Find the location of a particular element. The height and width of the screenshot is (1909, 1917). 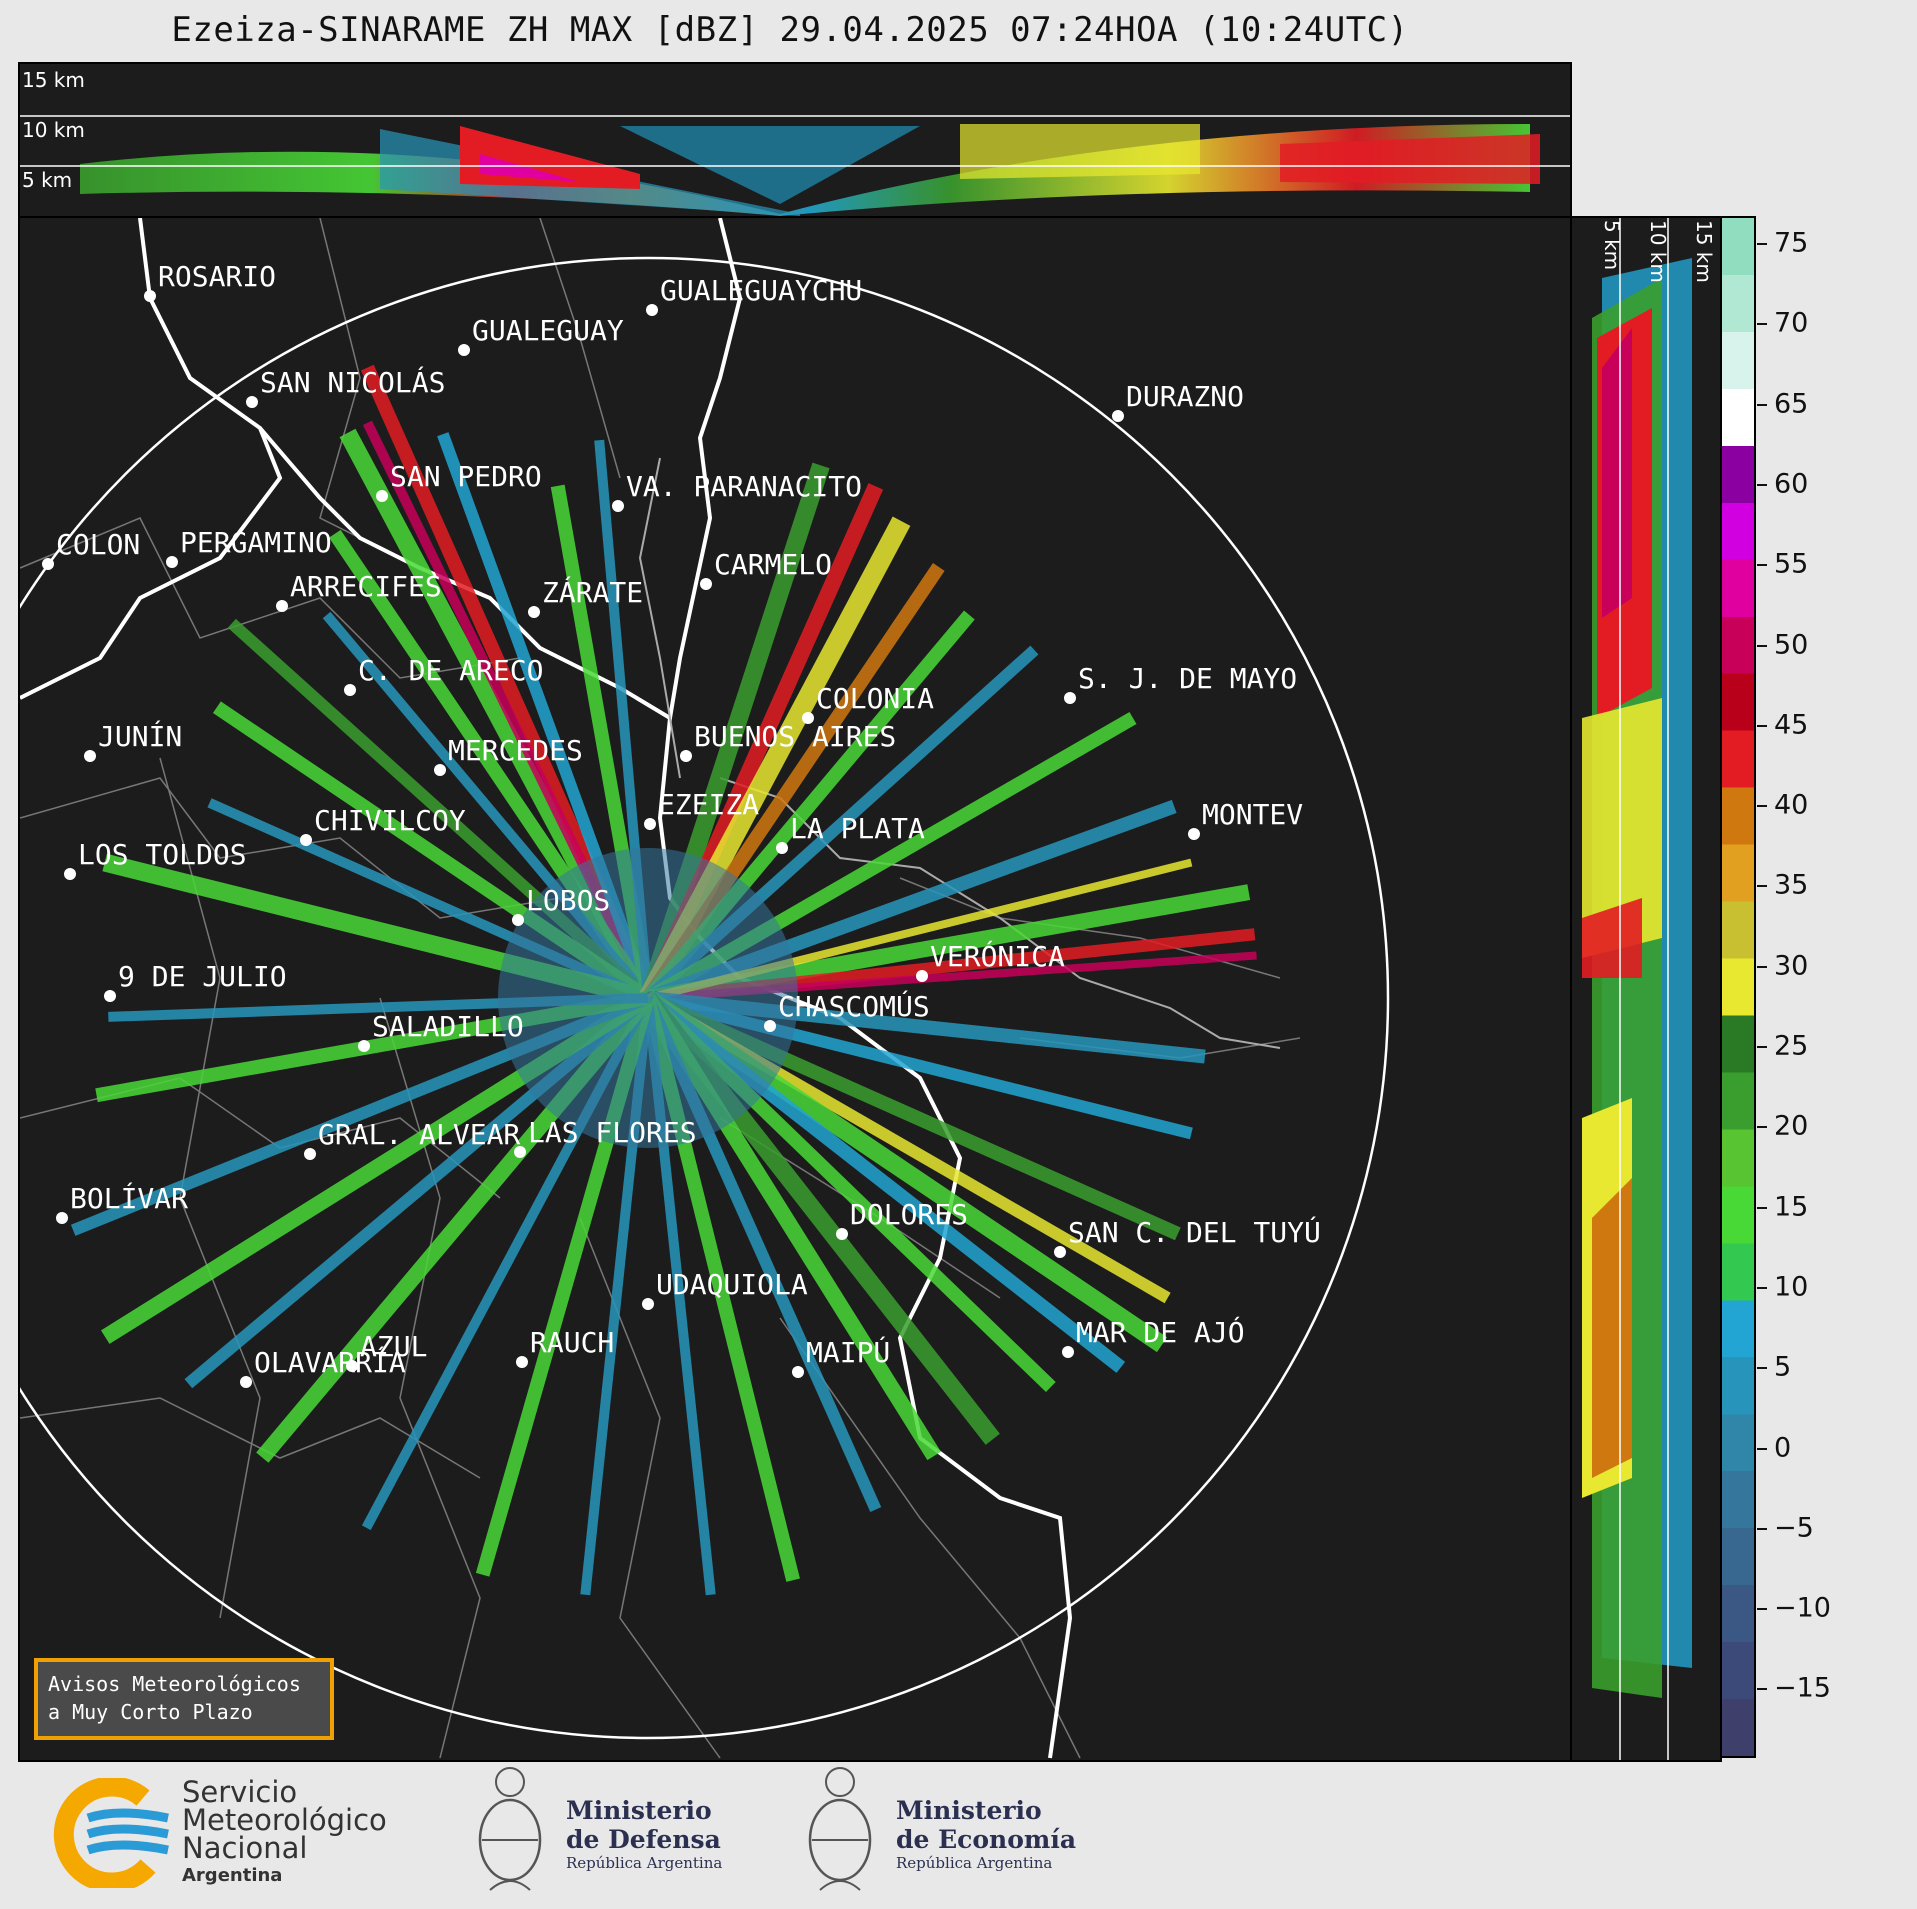

city-label: COLONIA is located at coordinates (875, 698).